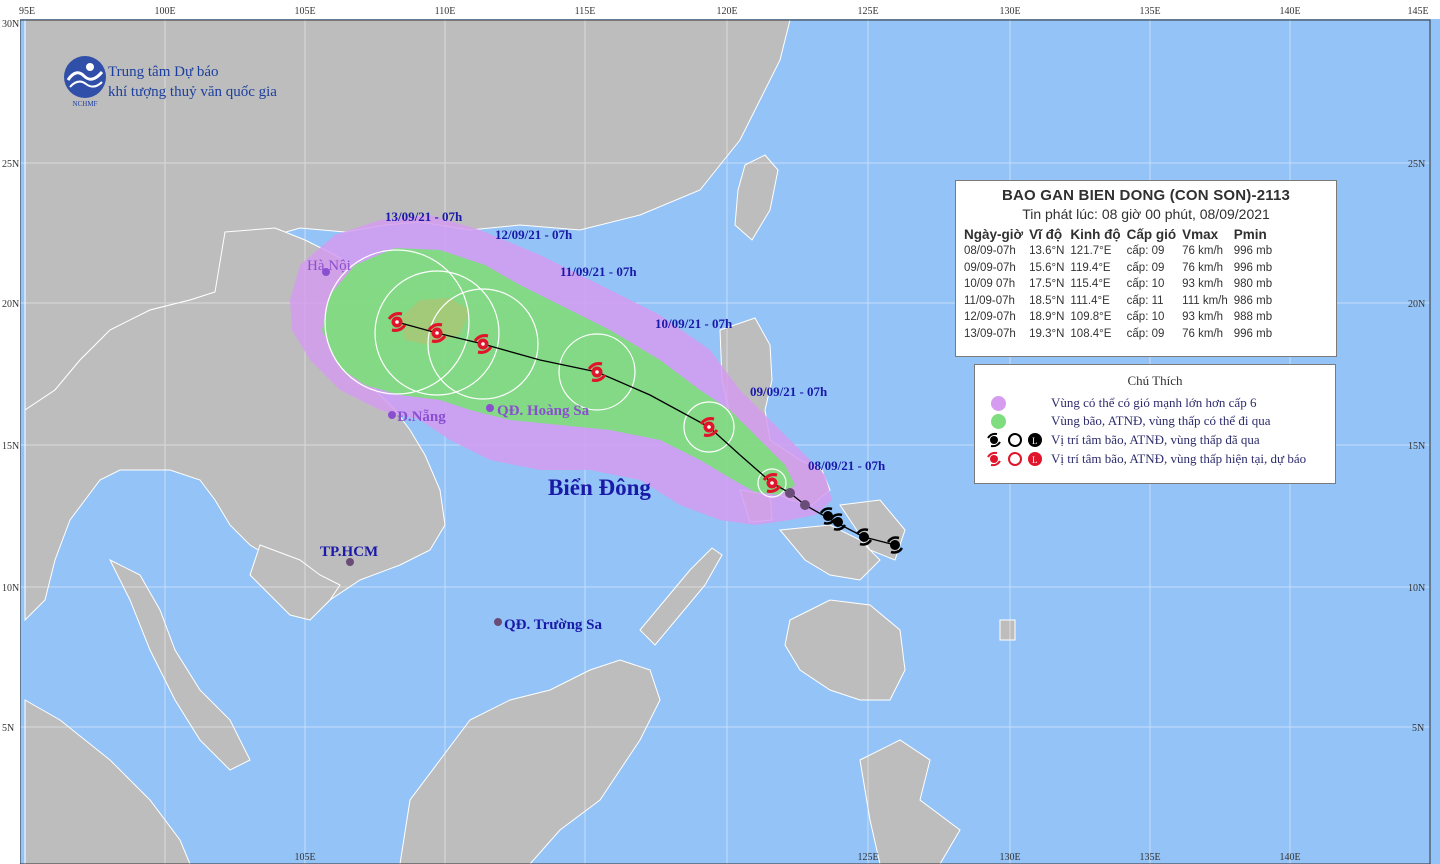 Image resolution: width=1440 pixels, height=864 pixels. What do you see at coordinates (192, 92) in the screenshot?
I see `agency-line-2: khí tượng thuỷ văn quốc gia` at bounding box center [192, 92].